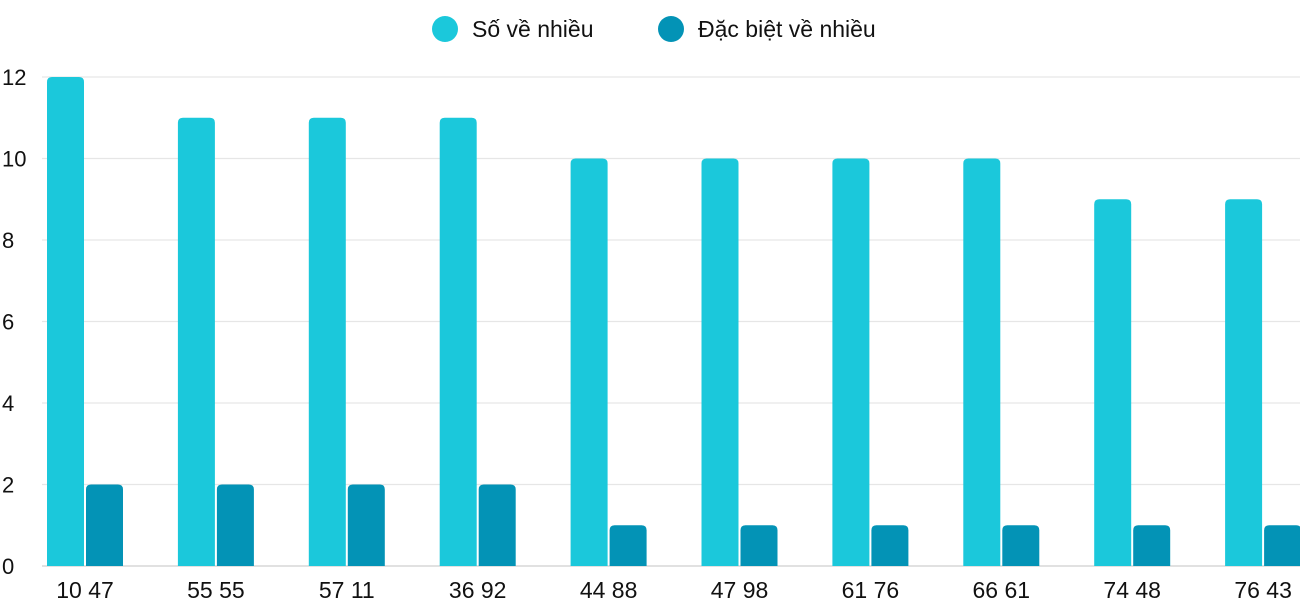  Describe the element at coordinates (8, 566) in the screenshot. I see `y-tick-label: 0` at that location.